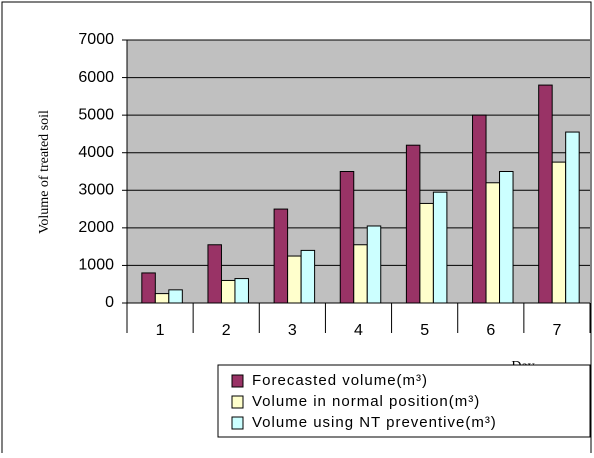 The height and width of the screenshot is (458, 594). I want to click on y-tick-label: 4000, so click(96, 152).